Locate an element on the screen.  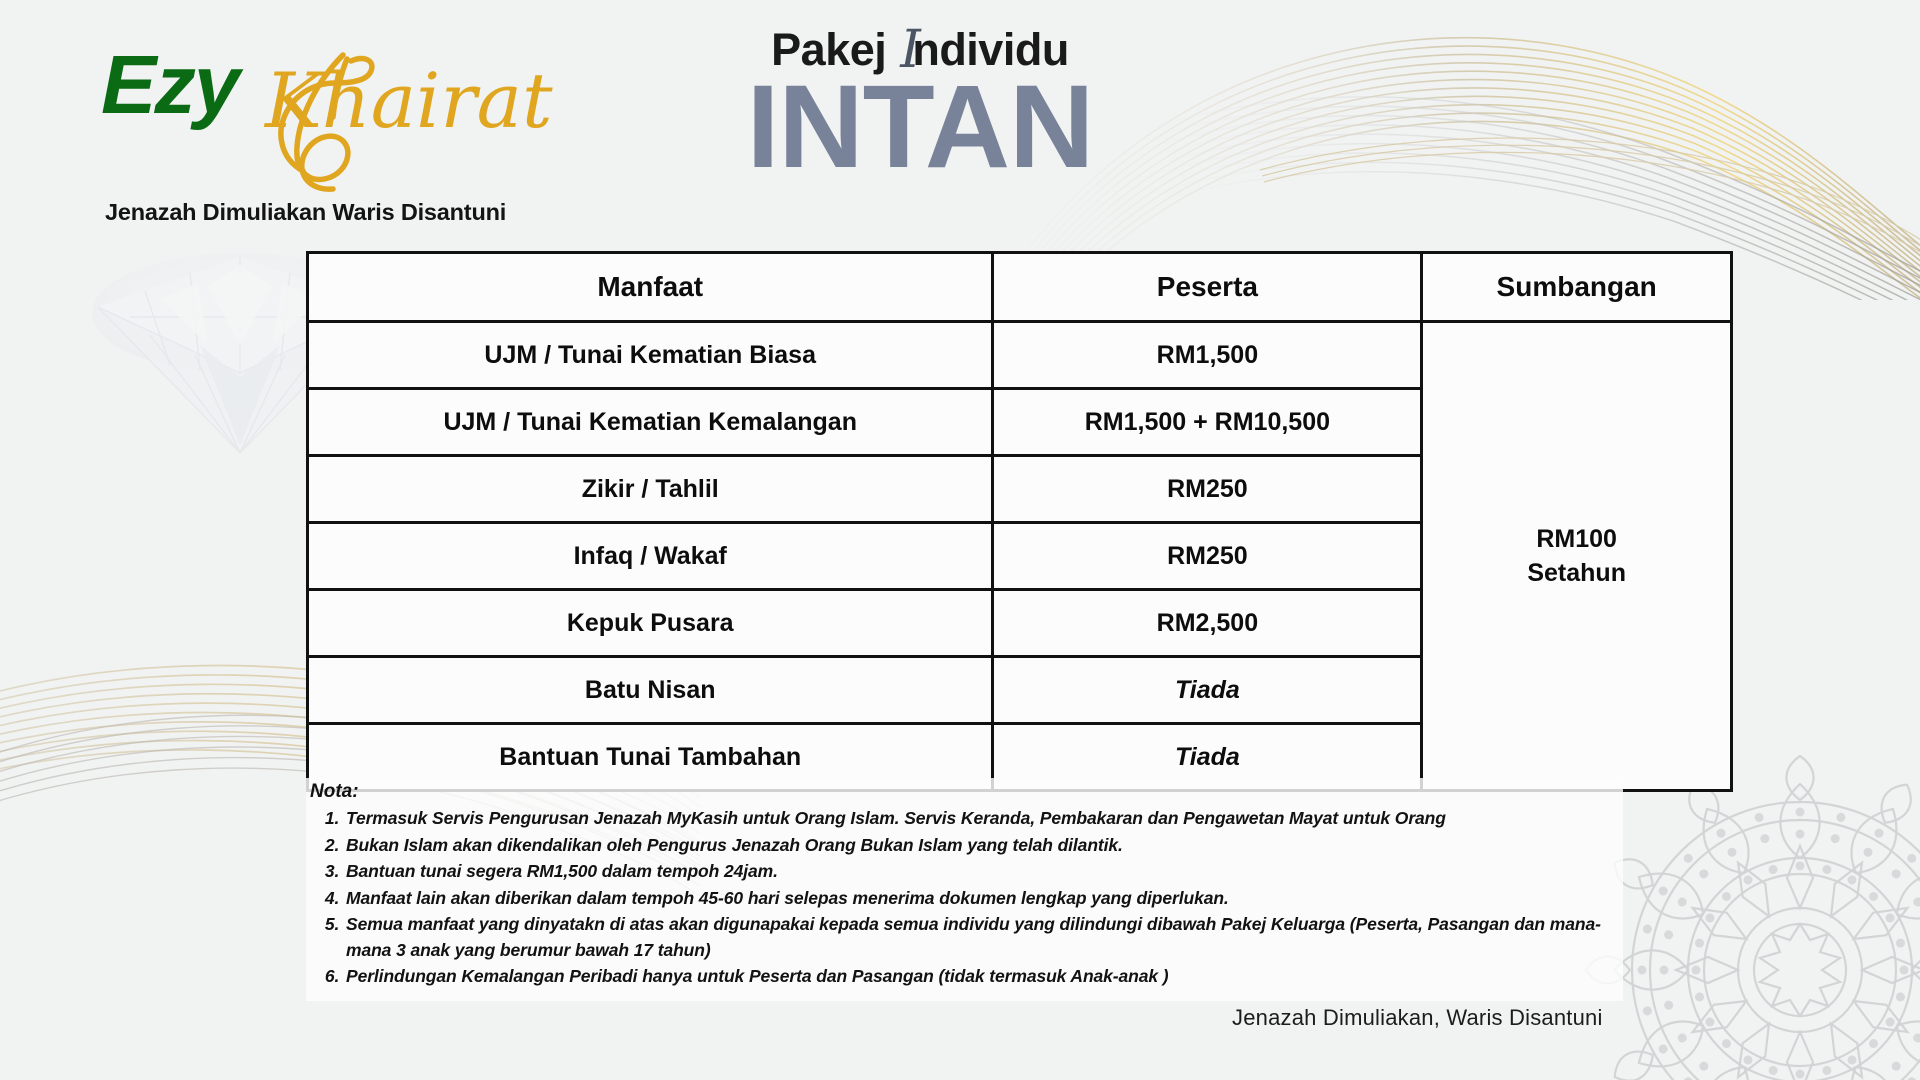
table-row: Batu Nisan Tiada is located at coordinates (1018, 690).